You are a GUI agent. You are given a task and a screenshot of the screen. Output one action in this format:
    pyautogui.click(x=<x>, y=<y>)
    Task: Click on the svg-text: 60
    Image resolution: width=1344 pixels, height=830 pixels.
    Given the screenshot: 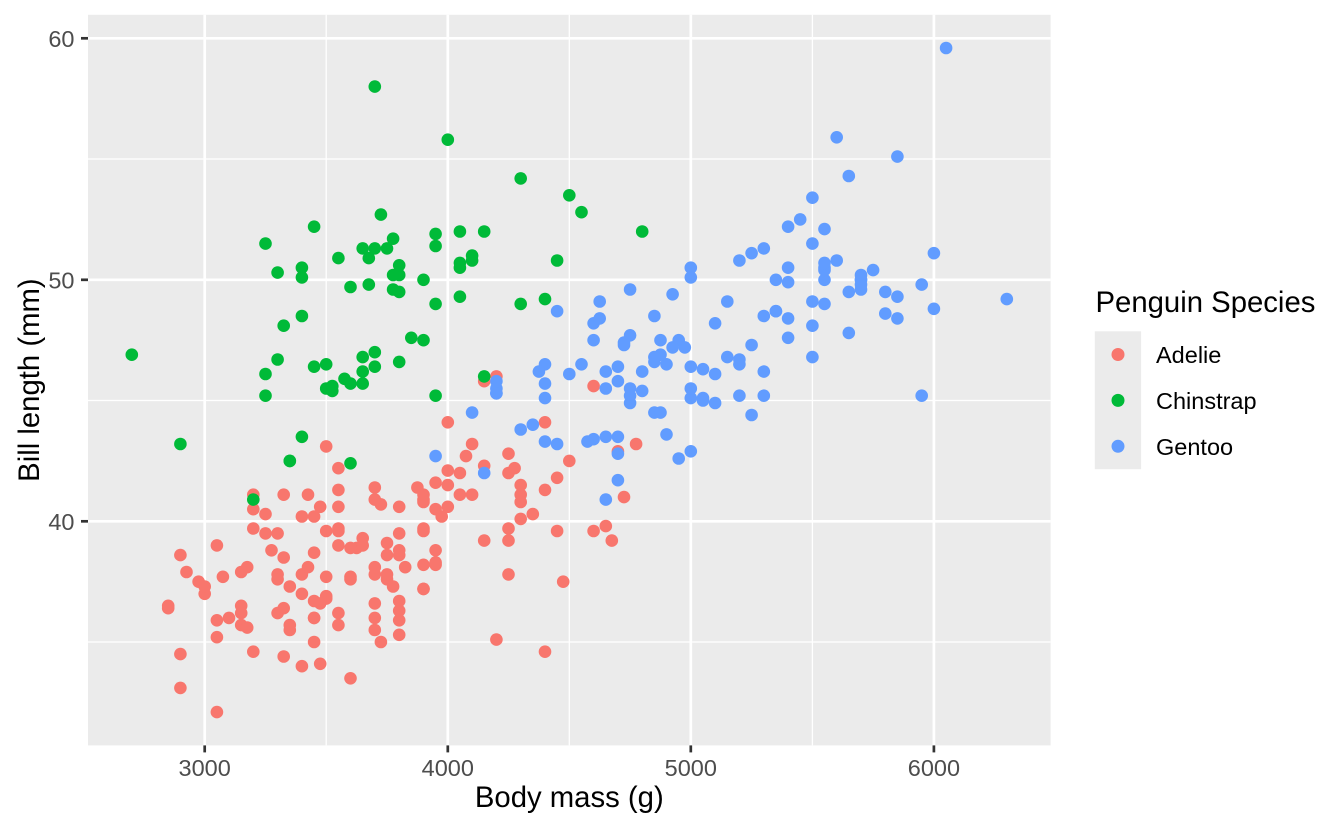 What is the action you would take?
    pyautogui.click(x=61, y=39)
    